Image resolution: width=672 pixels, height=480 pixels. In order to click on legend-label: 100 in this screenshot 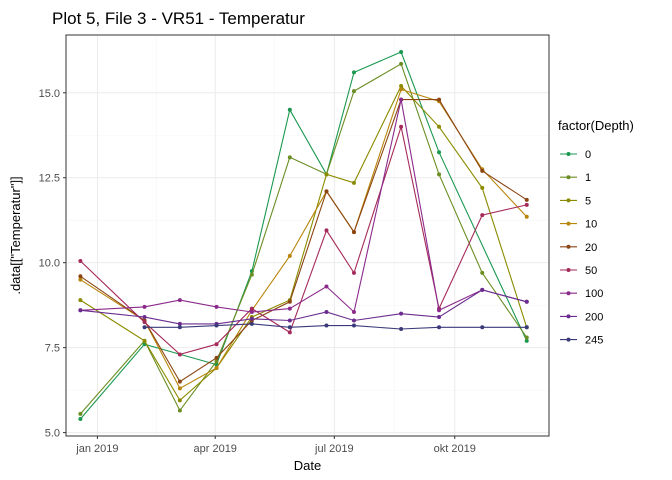, I will do `click(594, 294)`.